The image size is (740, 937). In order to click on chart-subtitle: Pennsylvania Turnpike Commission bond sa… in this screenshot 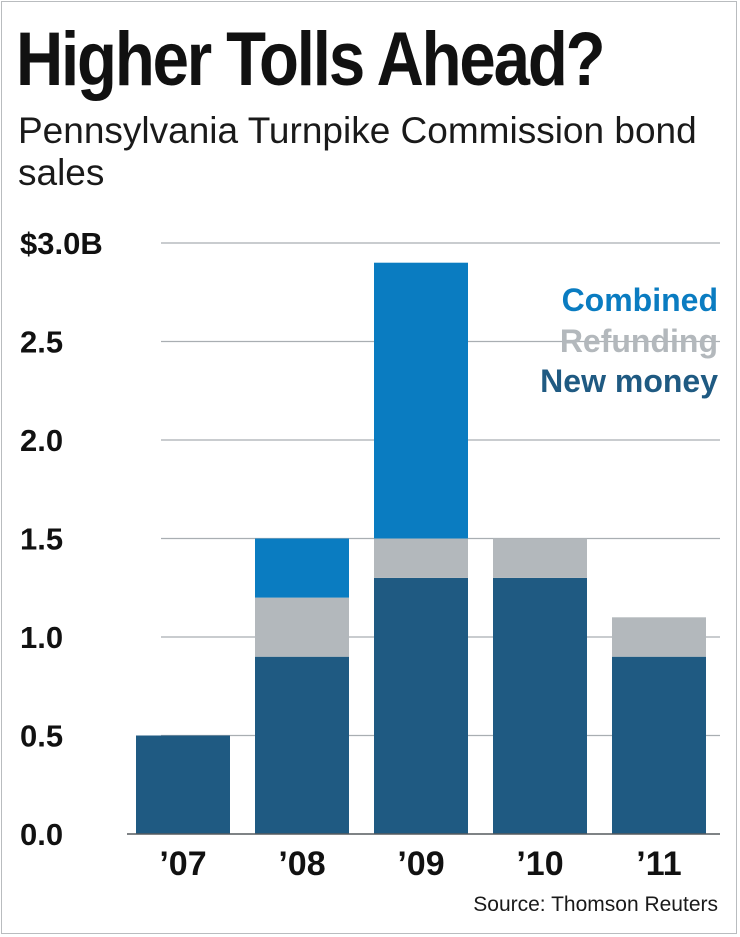, I will do `click(357, 151)`.